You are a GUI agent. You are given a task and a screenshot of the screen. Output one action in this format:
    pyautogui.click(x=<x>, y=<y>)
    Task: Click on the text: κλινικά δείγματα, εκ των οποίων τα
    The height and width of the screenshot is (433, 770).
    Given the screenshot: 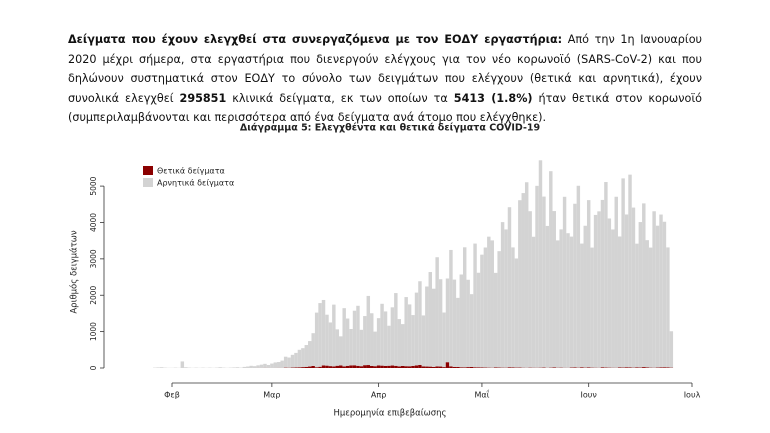 What is the action you would take?
    pyautogui.click(x=340, y=98)
    